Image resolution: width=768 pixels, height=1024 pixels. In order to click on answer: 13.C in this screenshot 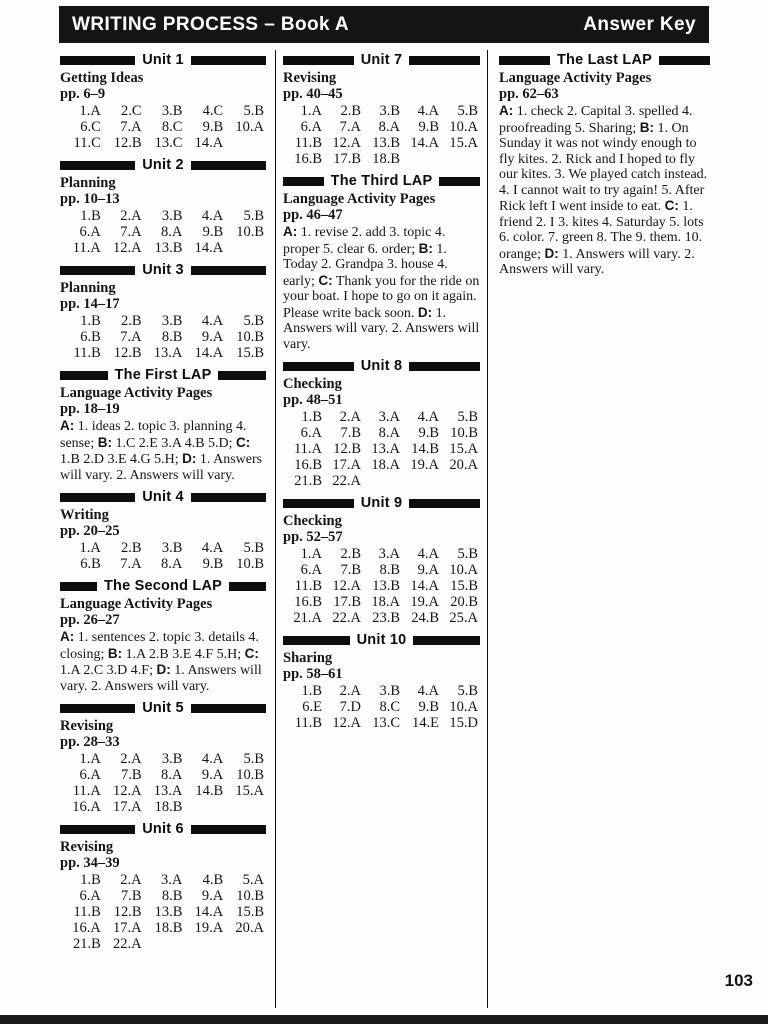, I will do `click(386, 723)`.